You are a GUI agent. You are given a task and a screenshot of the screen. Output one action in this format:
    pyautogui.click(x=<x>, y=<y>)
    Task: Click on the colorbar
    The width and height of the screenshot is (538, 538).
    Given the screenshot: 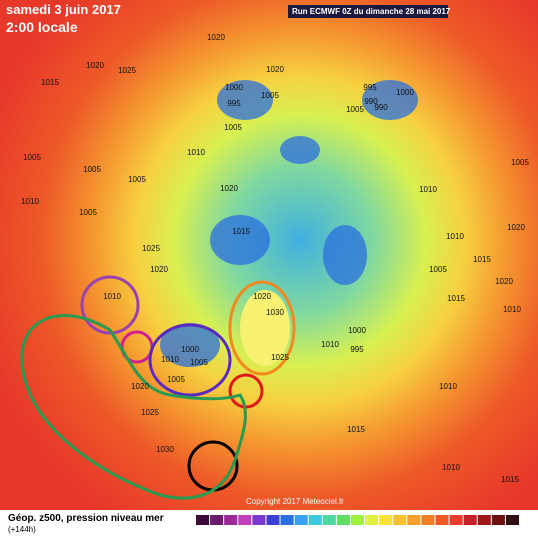 What is the action you would take?
    pyautogui.click(x=357, y=520)
    